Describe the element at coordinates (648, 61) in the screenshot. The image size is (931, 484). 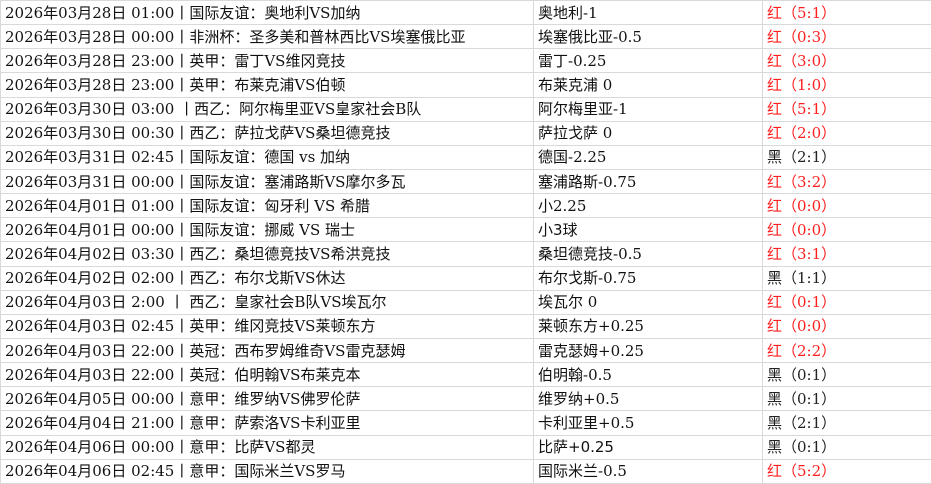
I see `pick-cell: 雷丁-0.25` at that location.